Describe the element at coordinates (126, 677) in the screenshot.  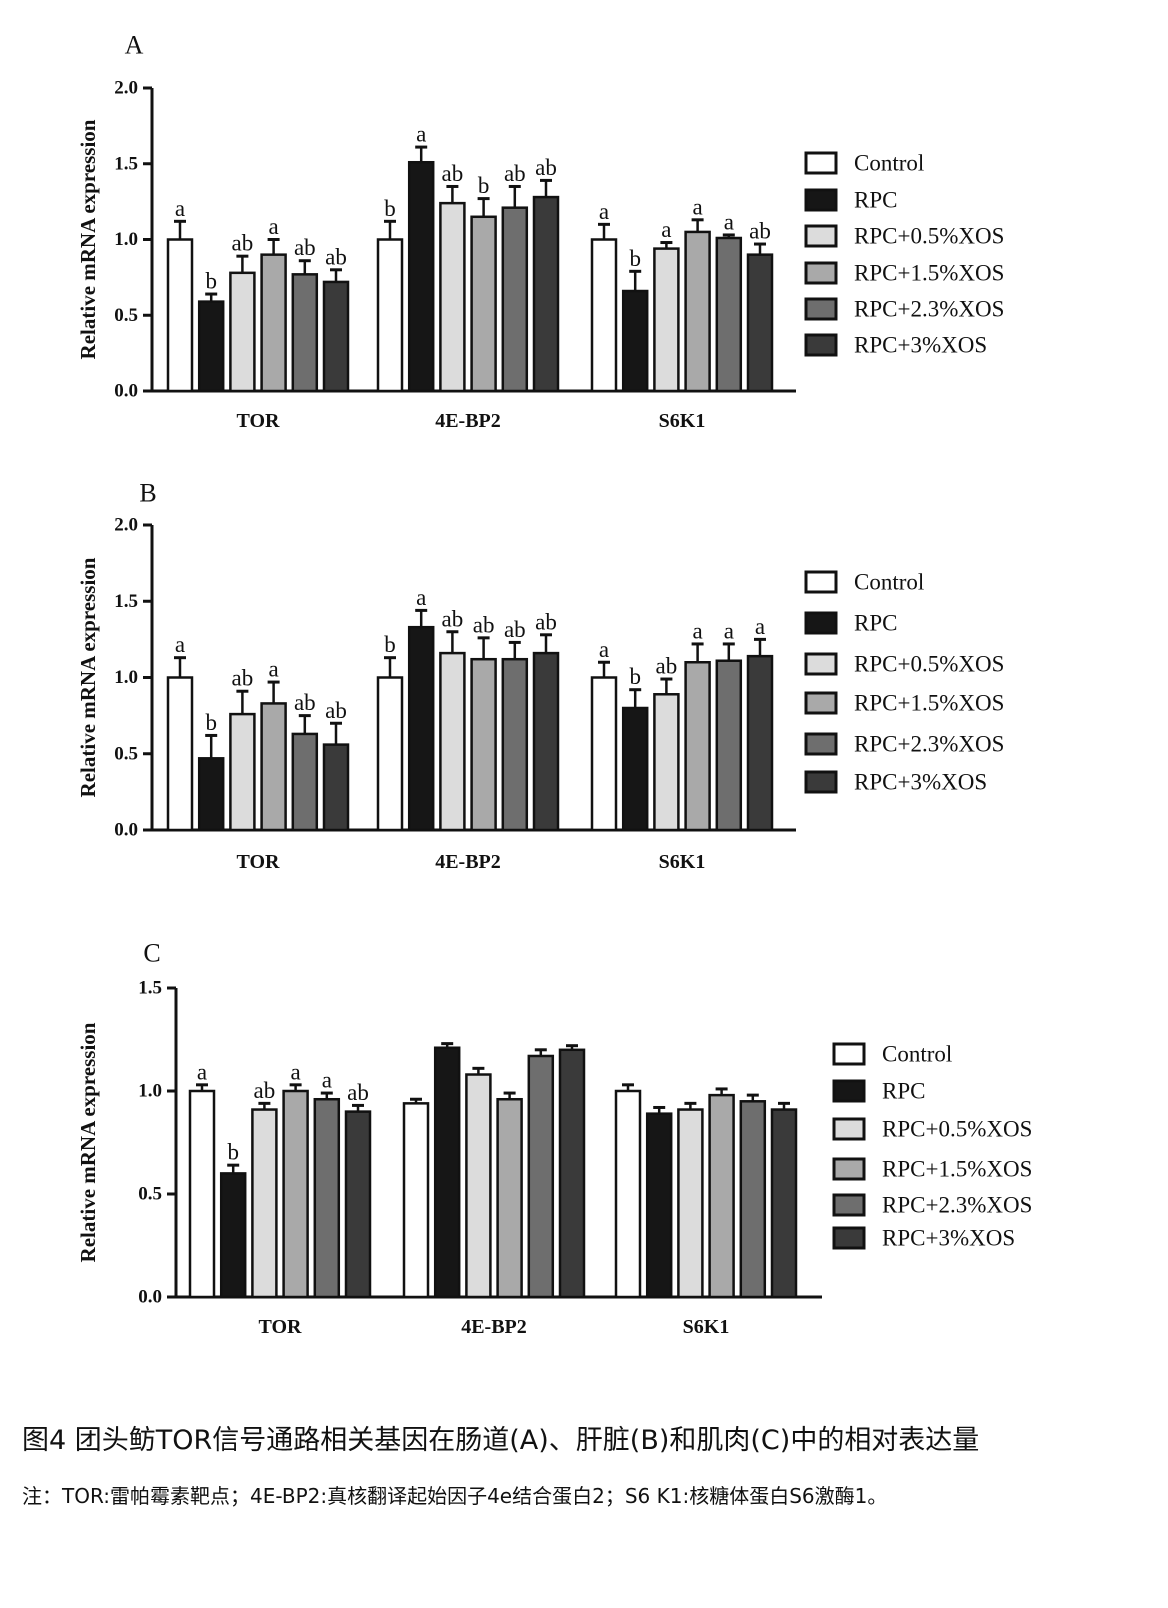
I see `y-tick-label: 1.0` at that location.